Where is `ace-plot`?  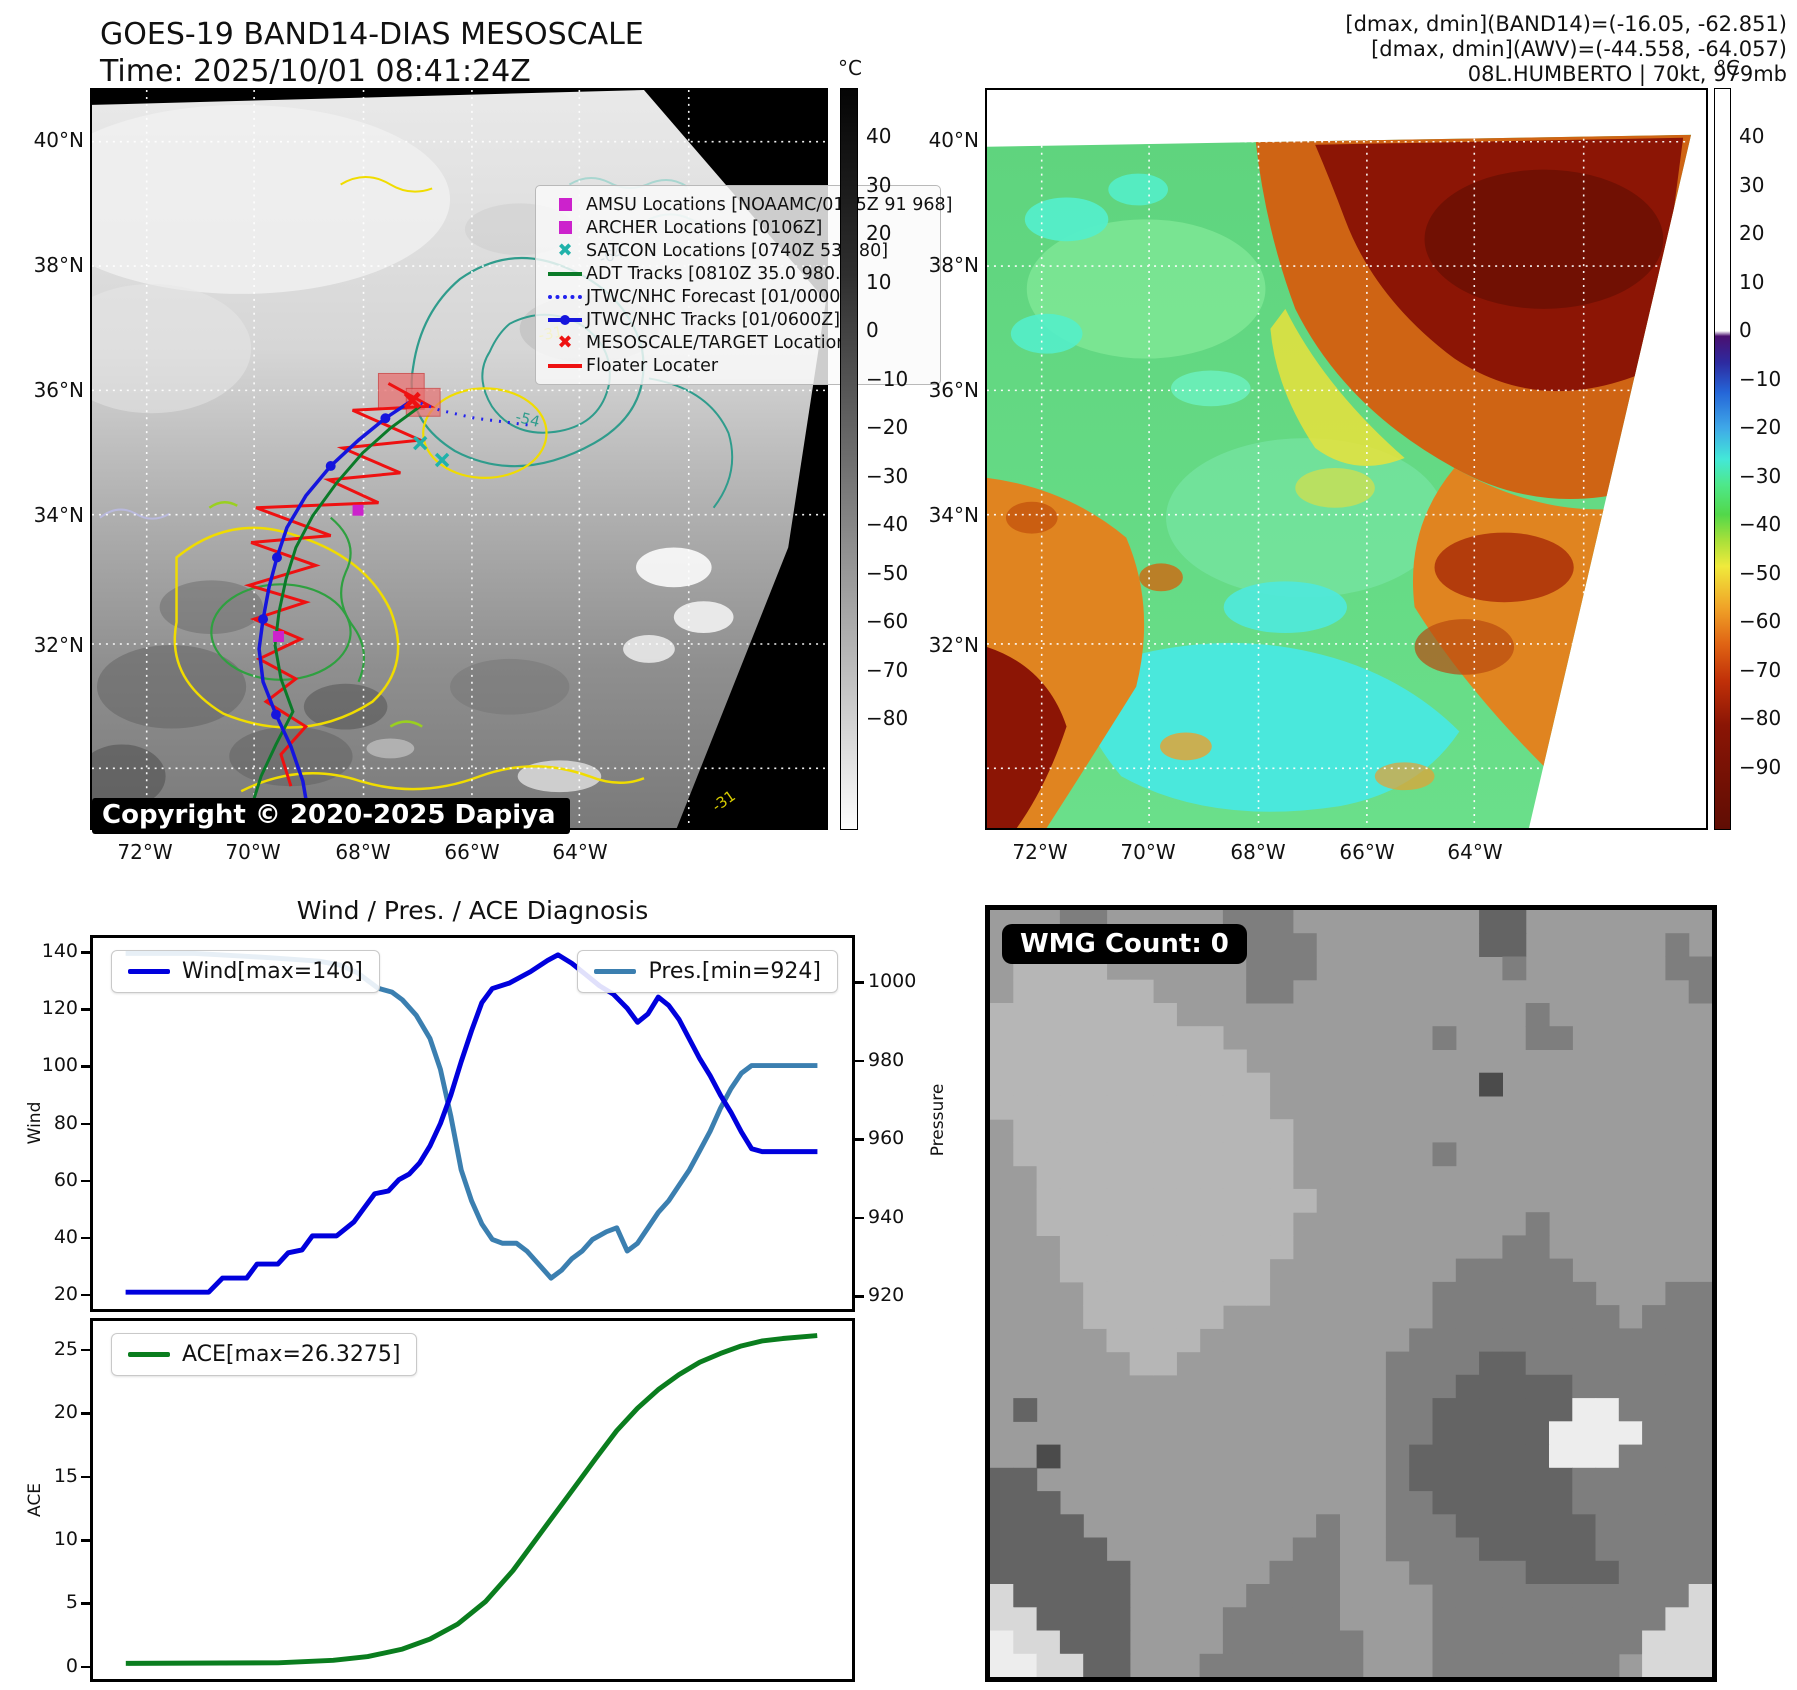 ace-plot is located at coordinates (471, 1499).